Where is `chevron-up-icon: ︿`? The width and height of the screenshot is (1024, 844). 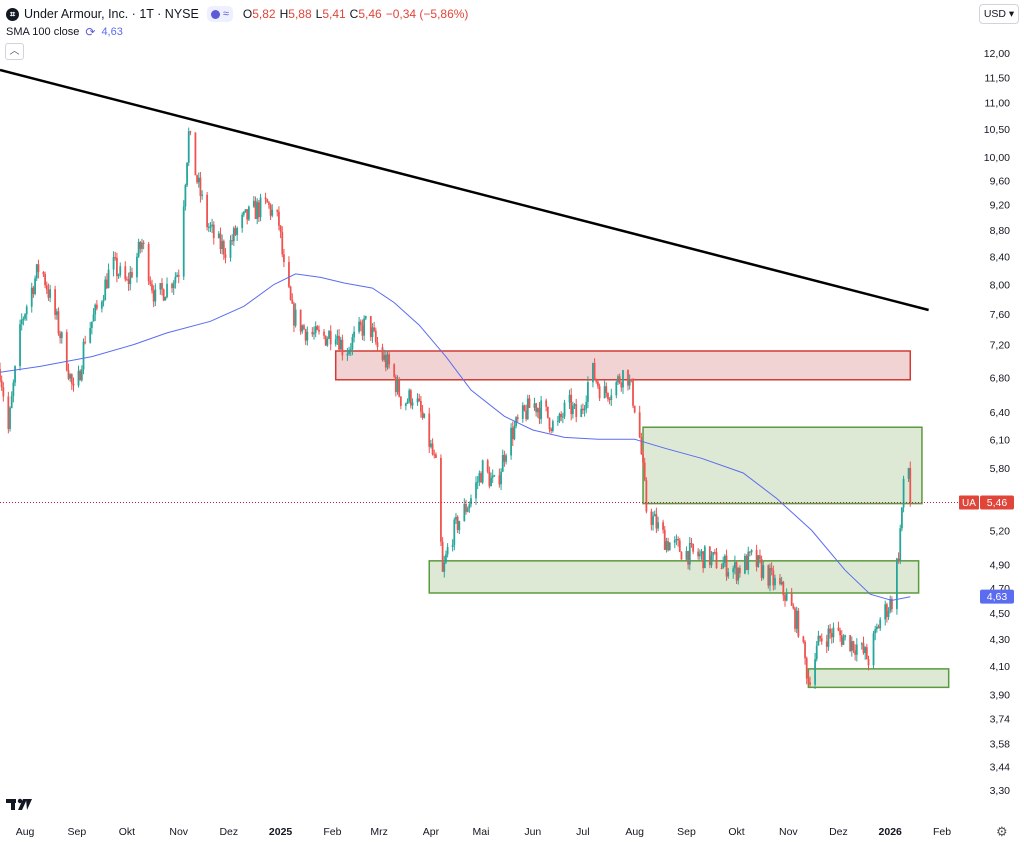 chevron-up-icon: ︿ is located at coordinates (14, 51).